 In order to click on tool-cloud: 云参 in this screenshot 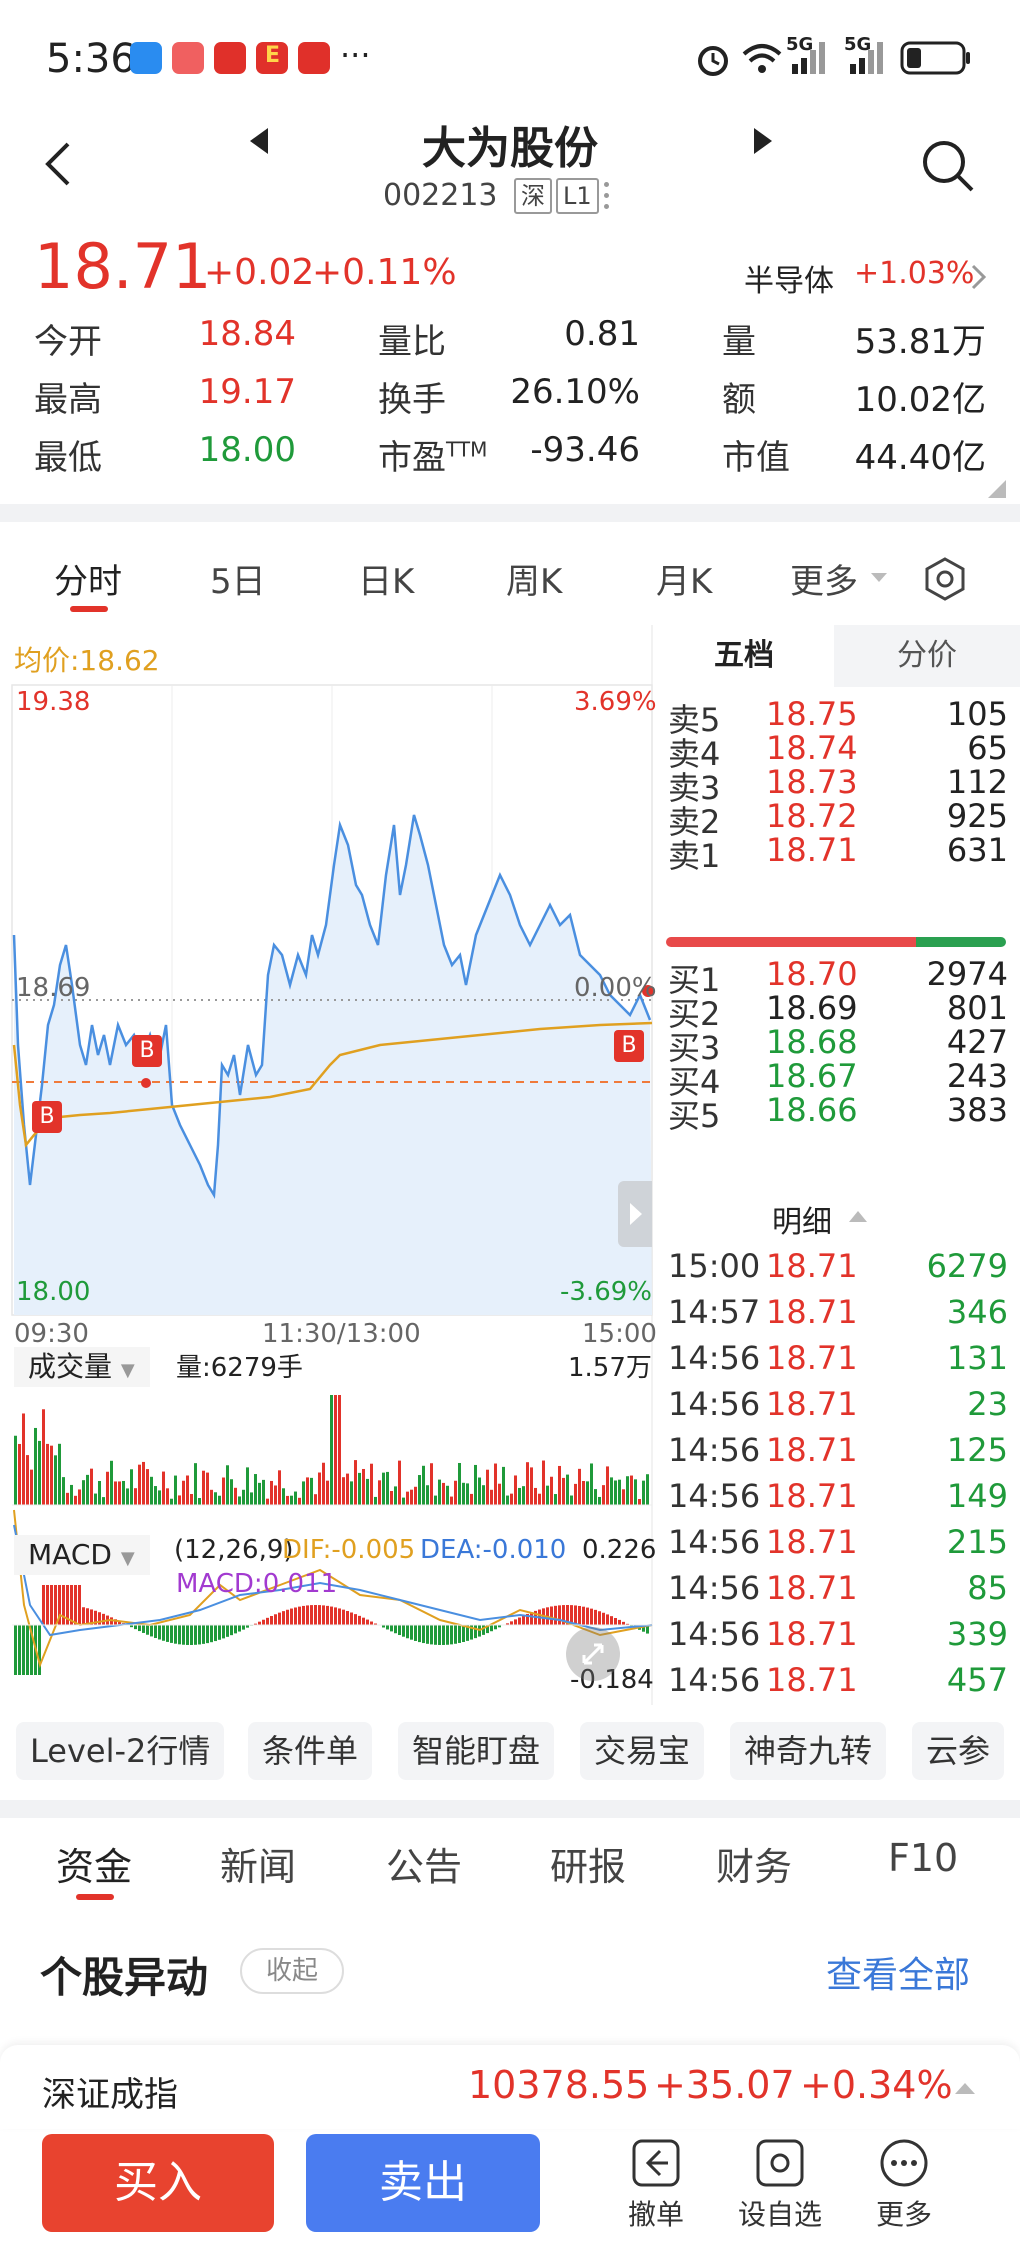, I will do `click(958, 1751)`.